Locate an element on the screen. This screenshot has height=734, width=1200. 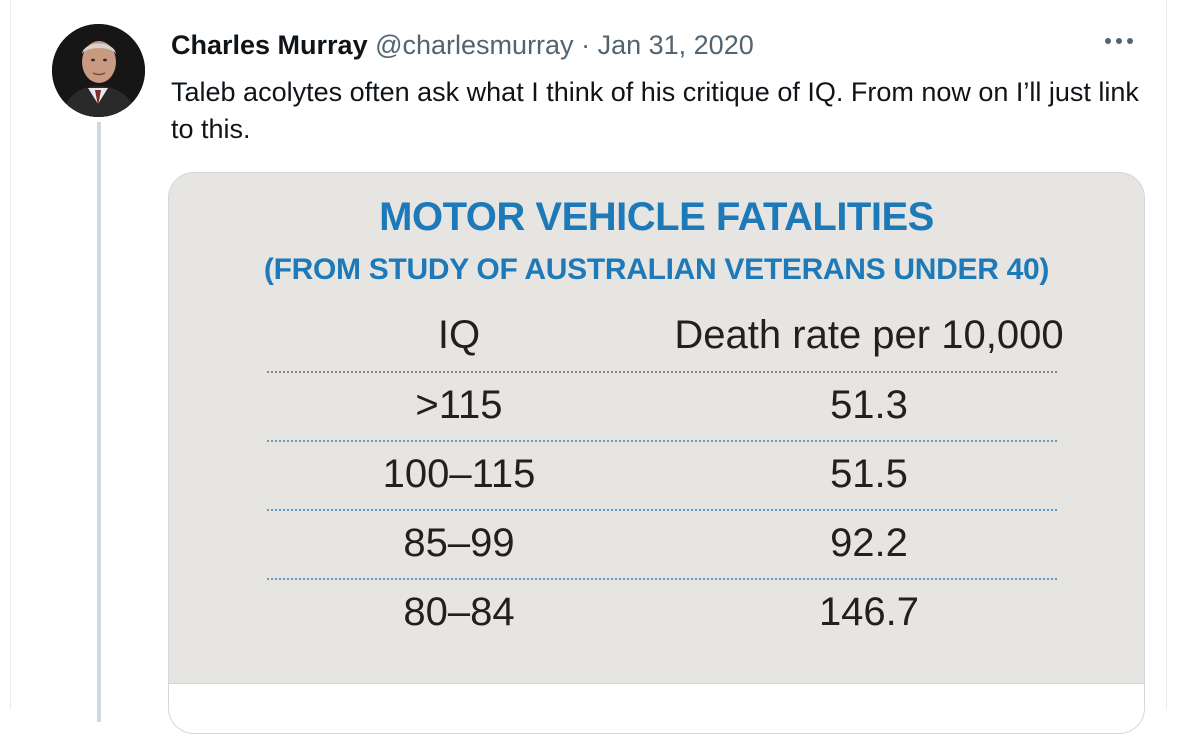
media-footer is located at coordinates (656, 708).